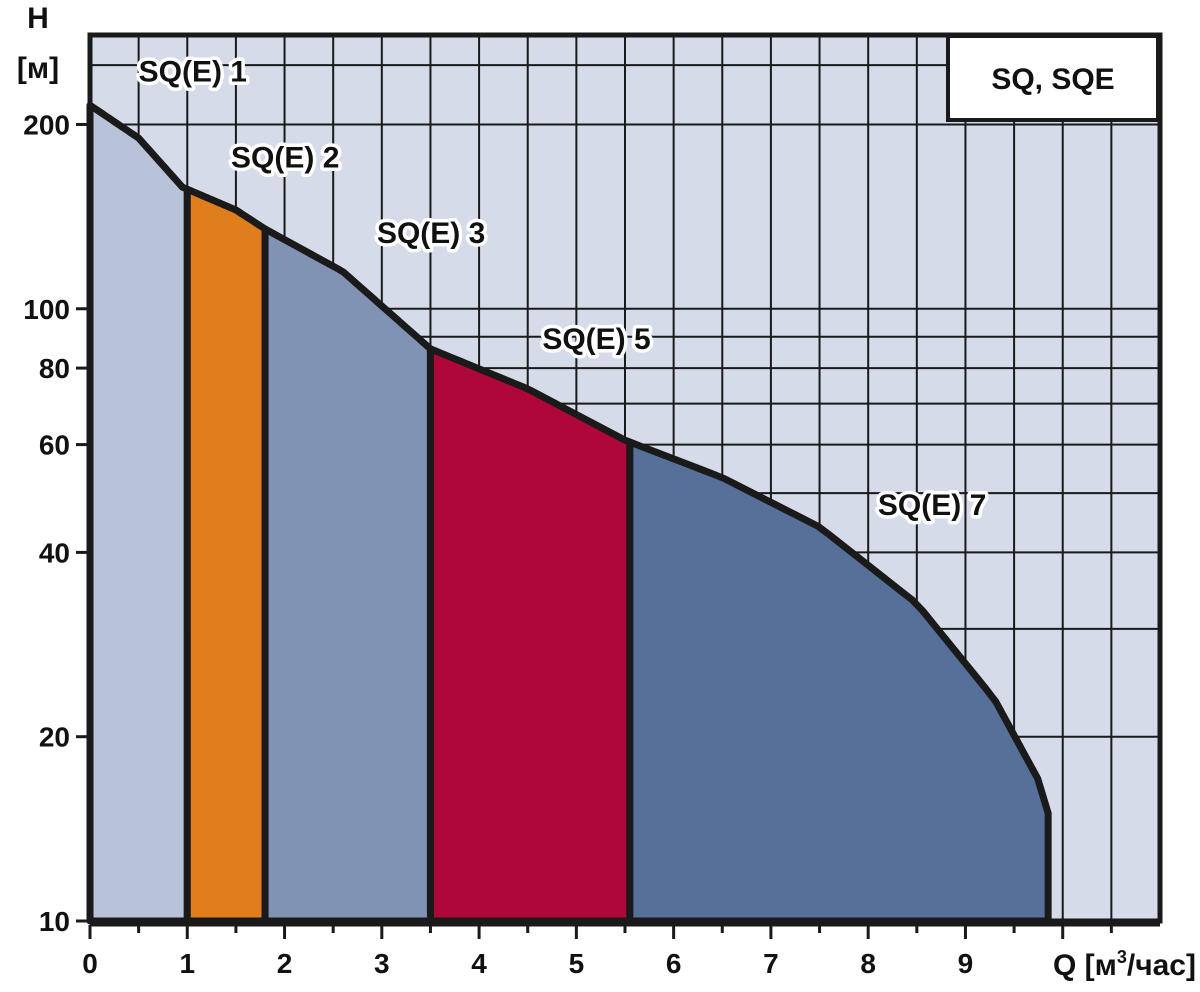 This screenshot has height=992, width=1200. What do you see at coordinates (38, 18) in the screenshot?
I see `y-axis-title: H` at bounding box center [38, 18].